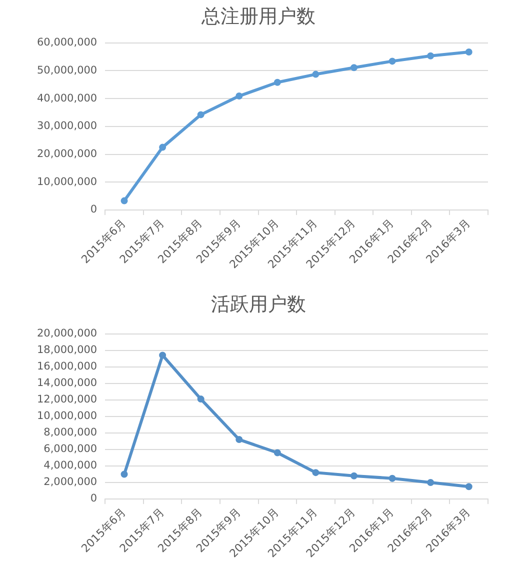 The height and width of the screenshot is (577, 518). I want to click on y-tick-label: 2,000,000, so click(71, 482).